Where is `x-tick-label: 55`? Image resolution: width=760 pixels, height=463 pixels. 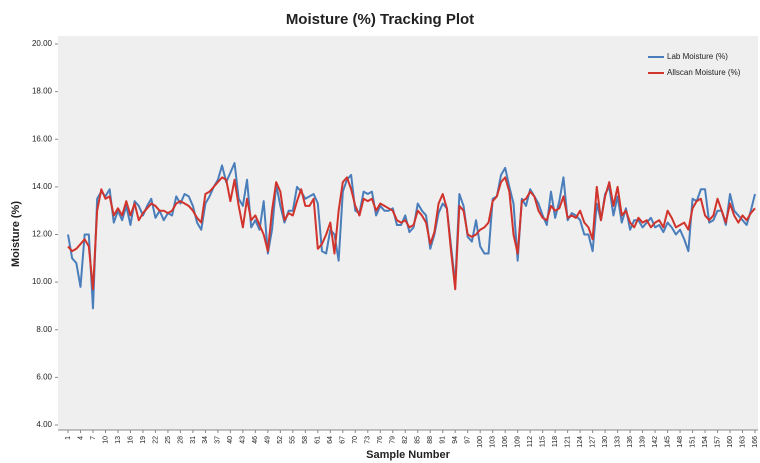
x-tick-label: 55 is located at coordinates (293, 440).